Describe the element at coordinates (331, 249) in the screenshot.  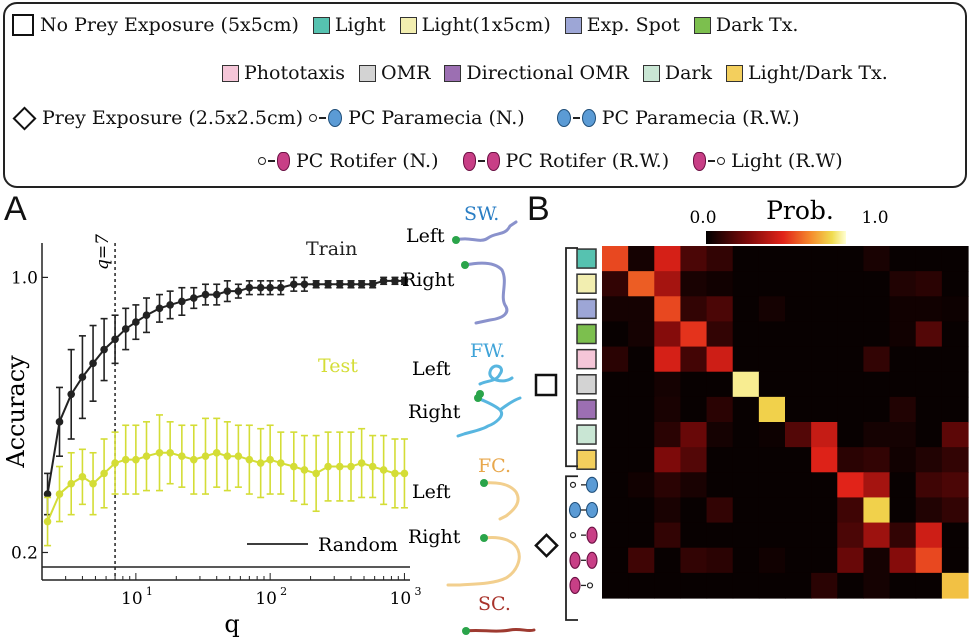
I see `series-label-train: Train` at that location.